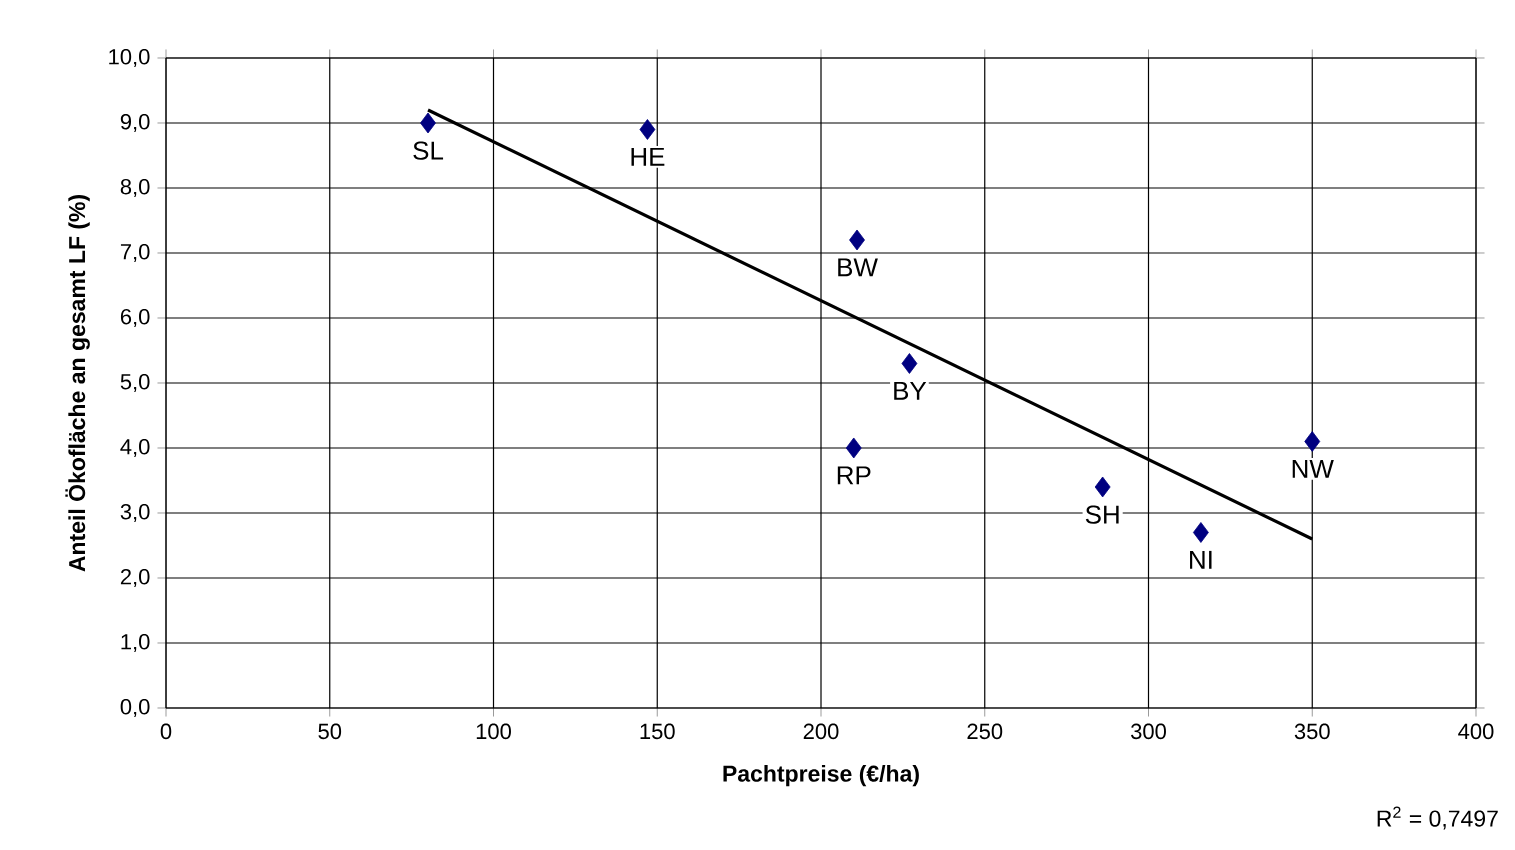 Image resolution: width=1515 pixels, height=850 pixels. I want to click on annotation: SL, so click(428, 150).